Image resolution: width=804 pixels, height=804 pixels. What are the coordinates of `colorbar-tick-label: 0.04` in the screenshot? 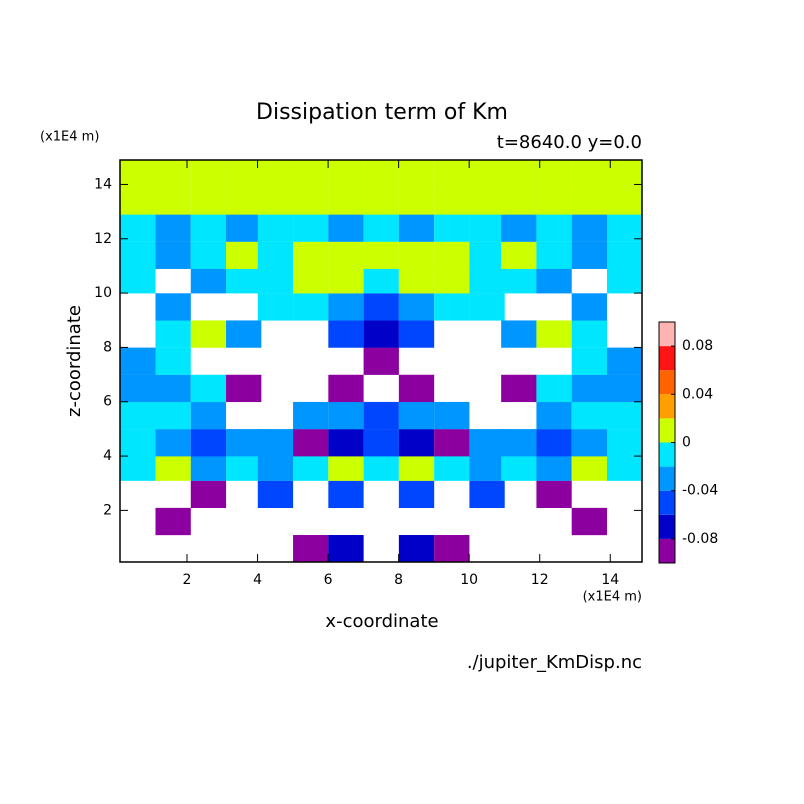 It's located at (697, 394).